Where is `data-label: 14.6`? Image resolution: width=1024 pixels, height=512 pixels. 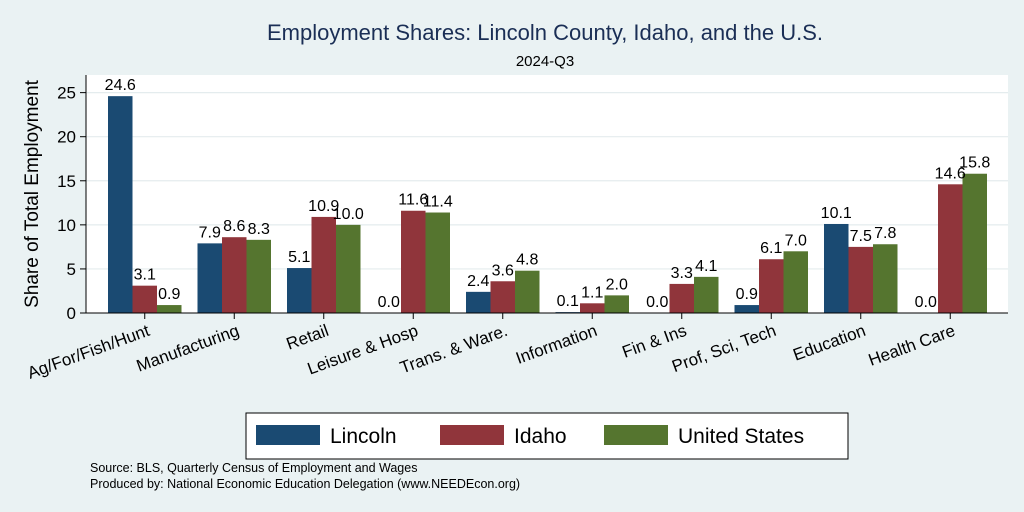 data-label: 14.6 is located at coordinates (950, 173).